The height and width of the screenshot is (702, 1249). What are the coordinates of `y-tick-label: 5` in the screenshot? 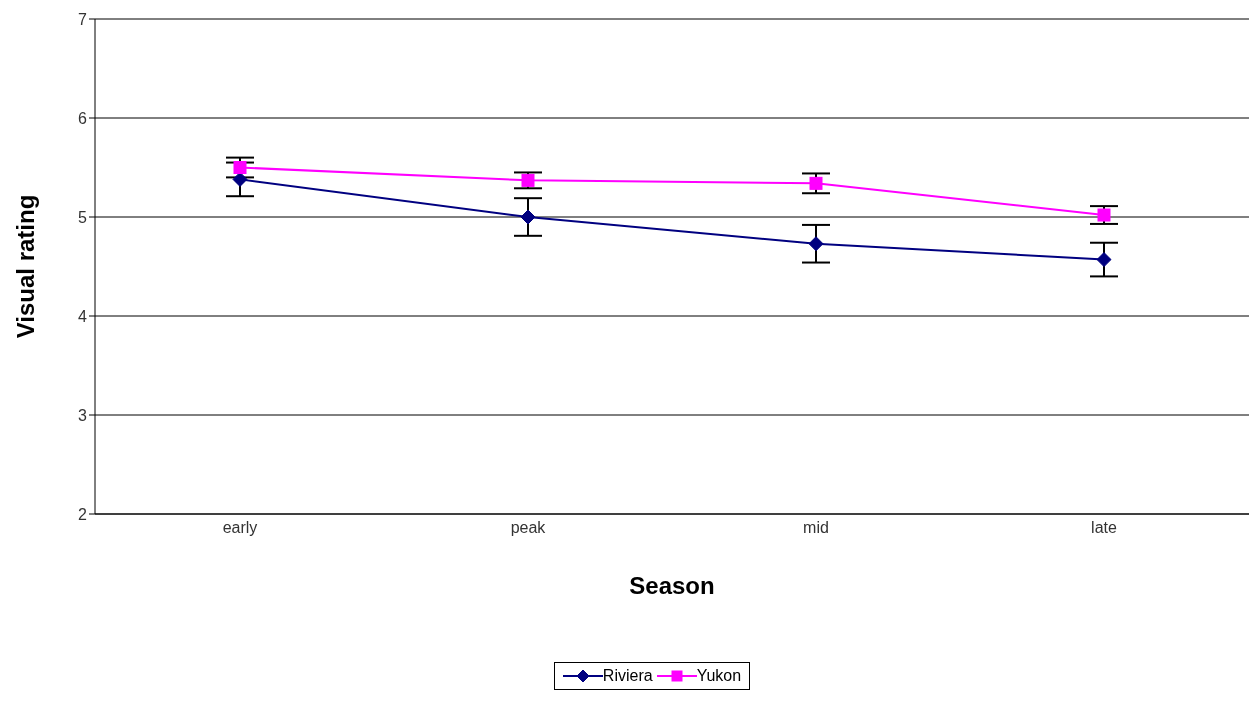 It's located at (83, 217).